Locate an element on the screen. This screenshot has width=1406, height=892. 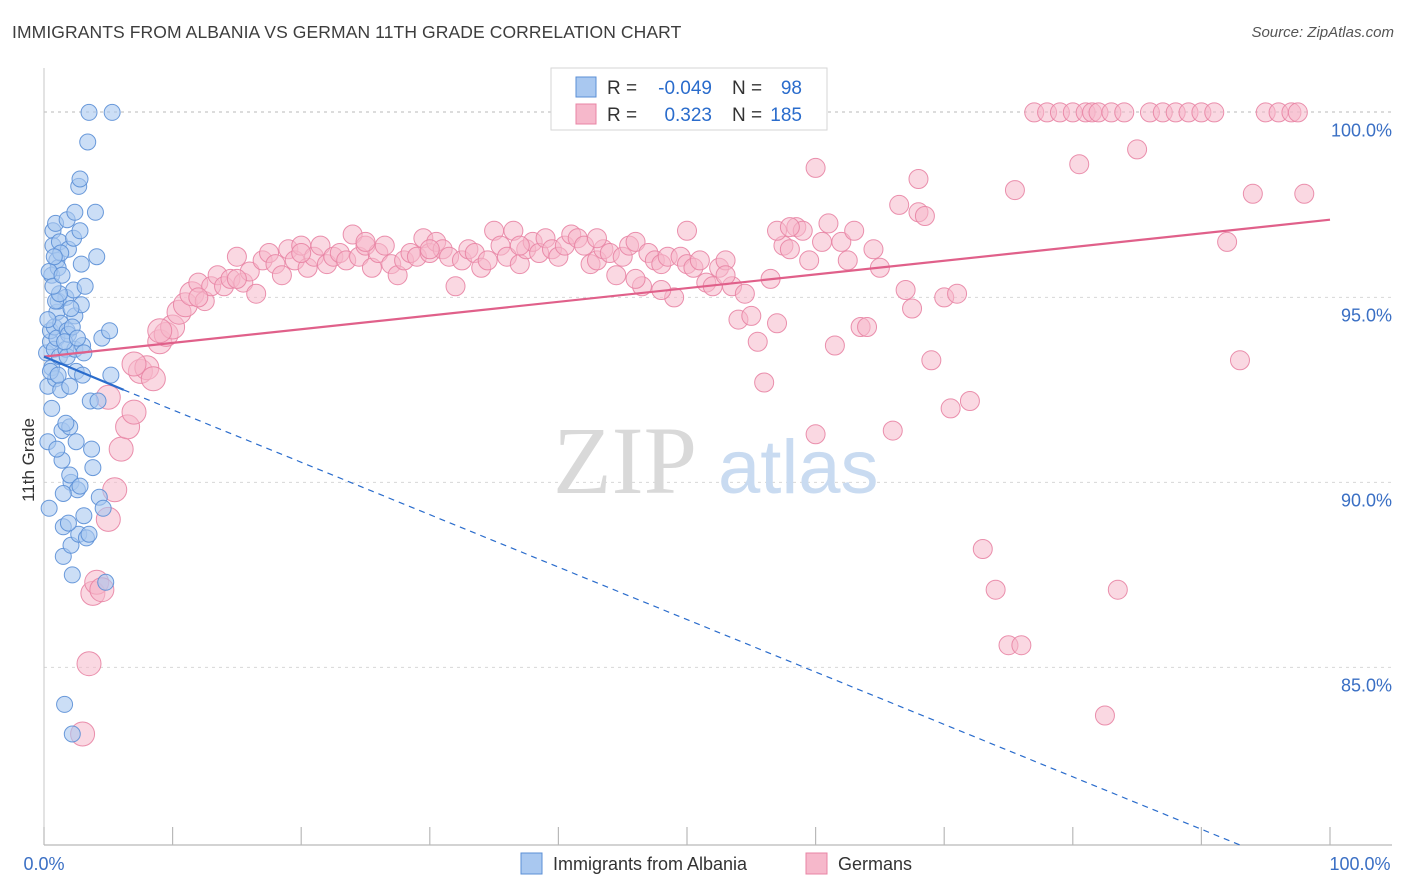
watermark-atlas: atlas is located at coordinates (798, 467).